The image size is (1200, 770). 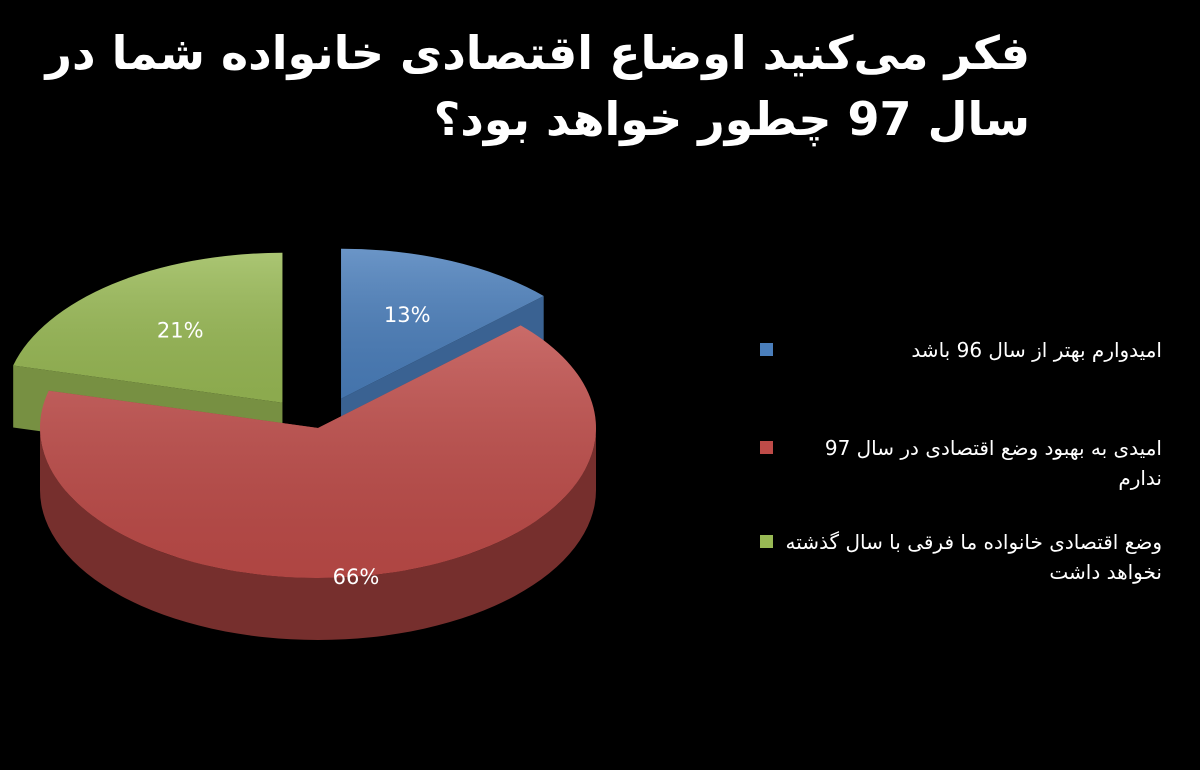 What do you see at coordinates (766, 447) in the screenshot?
I see `legend-marker-red` at bounding box center [766, 447].